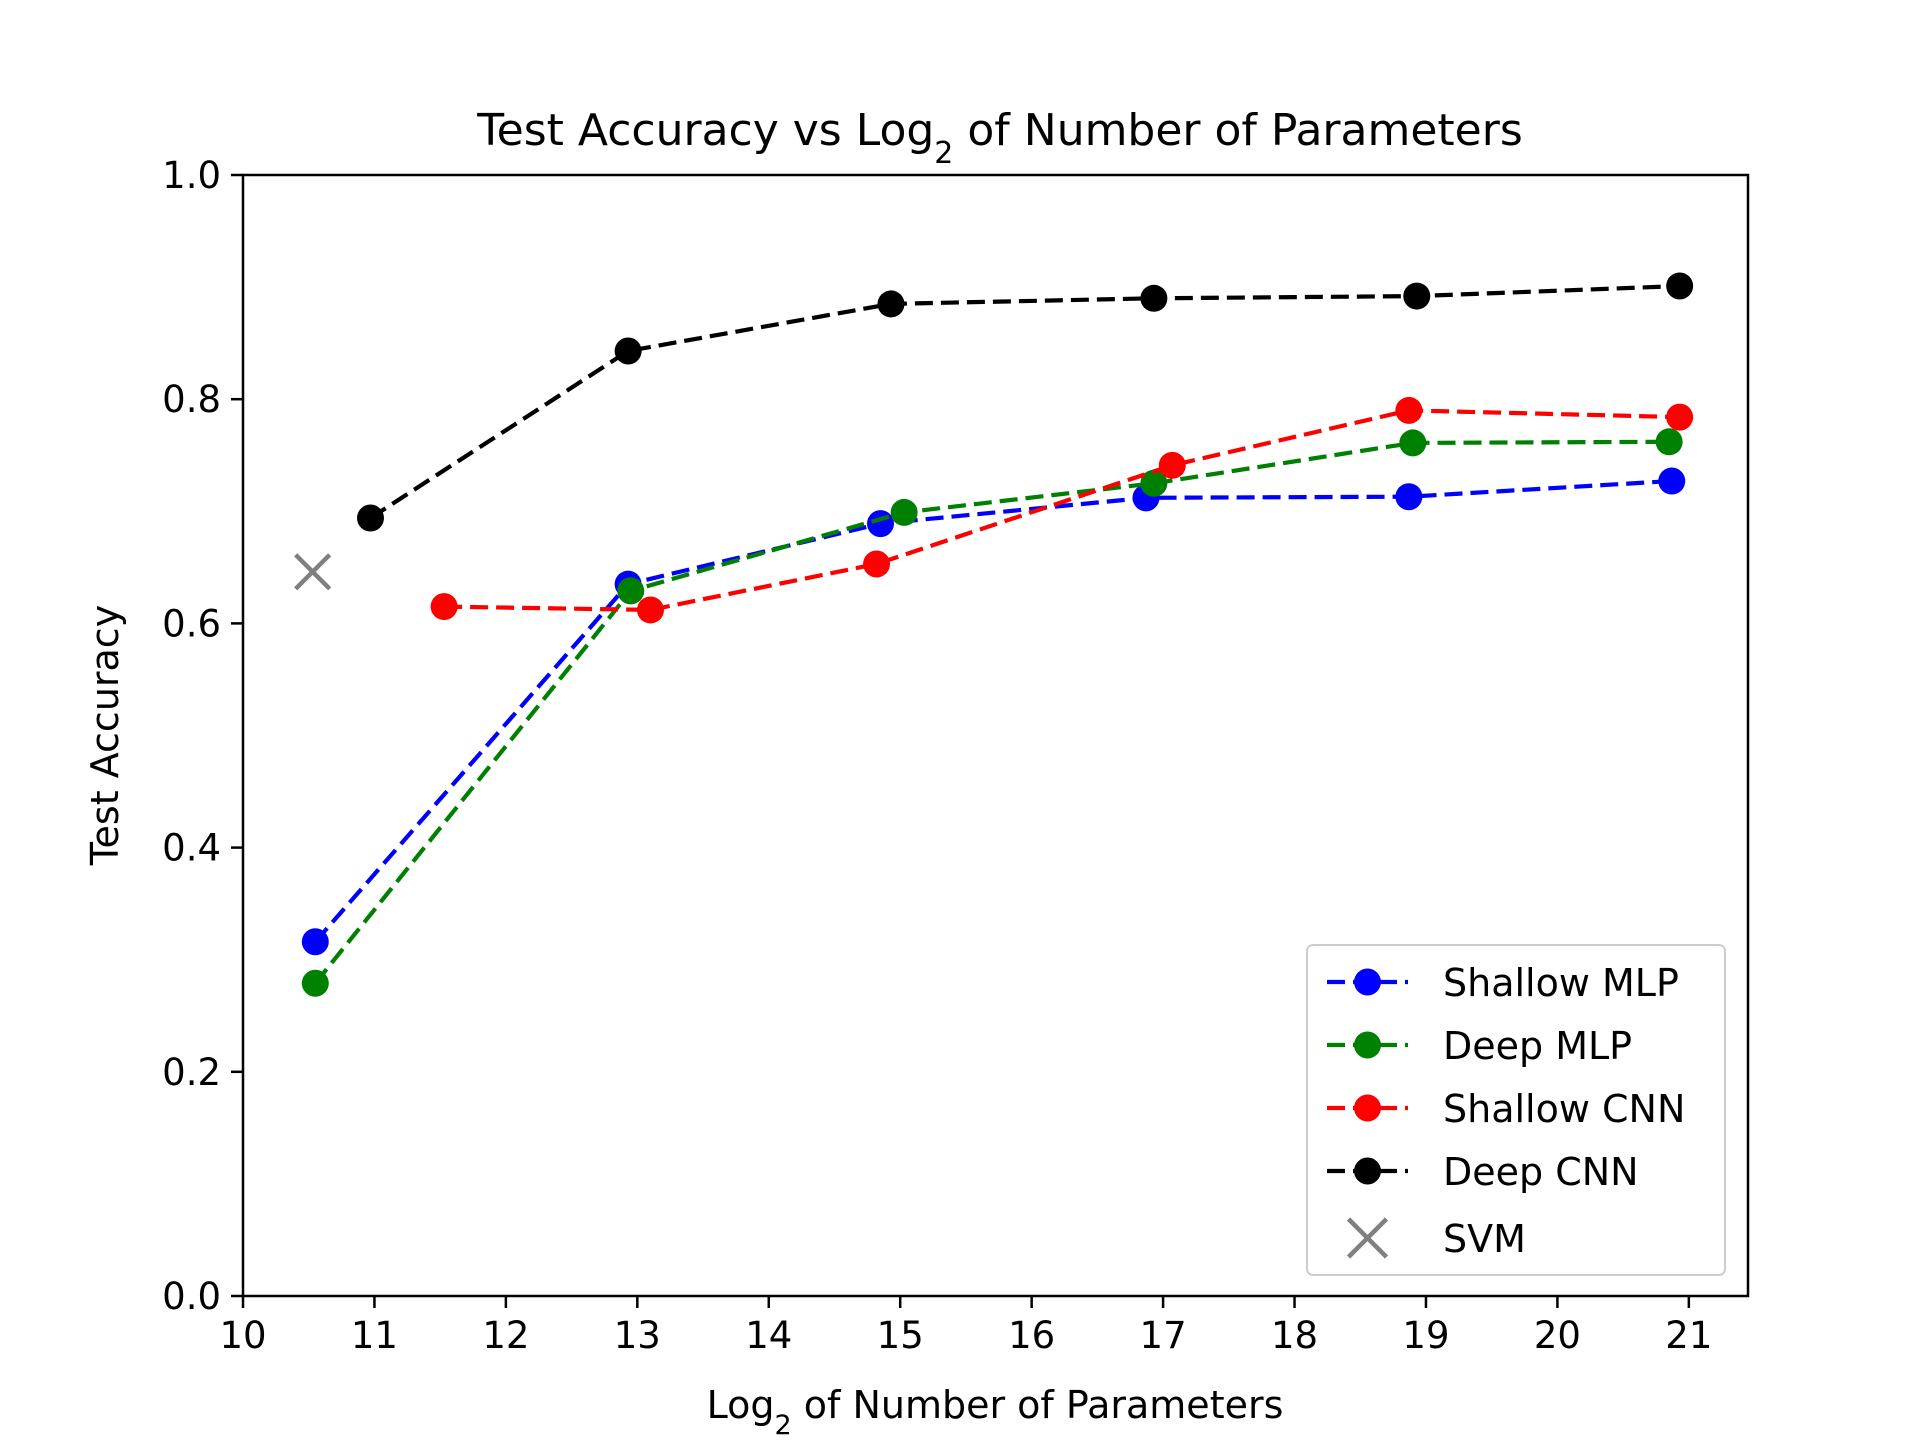 The width and height of the screenshot is (1920, 1444). I want to click on legend-item-shallow-cnn: Shallow CNN, so click(1506, 1109).